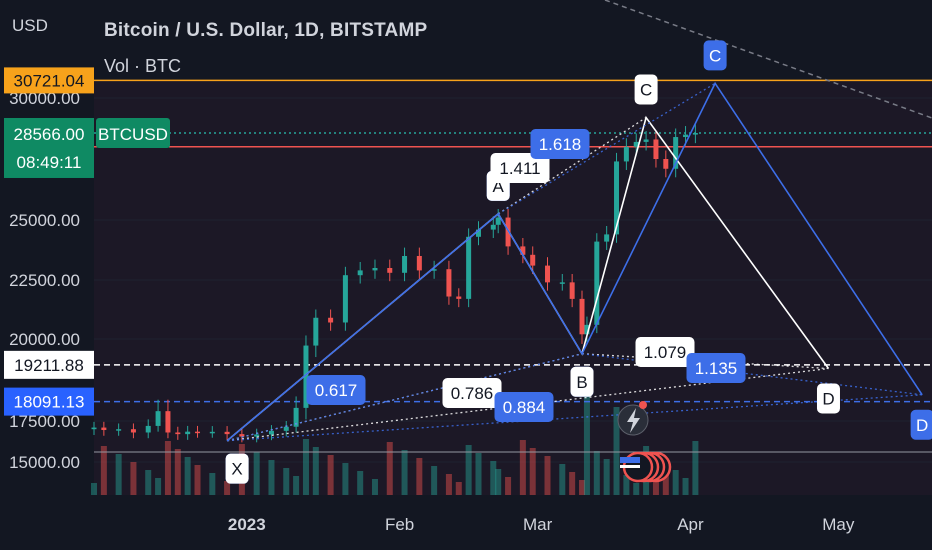  Describe the element at coordinates (633, 420) in the screenshot. I see `lightning-bolt-icon` at that location.